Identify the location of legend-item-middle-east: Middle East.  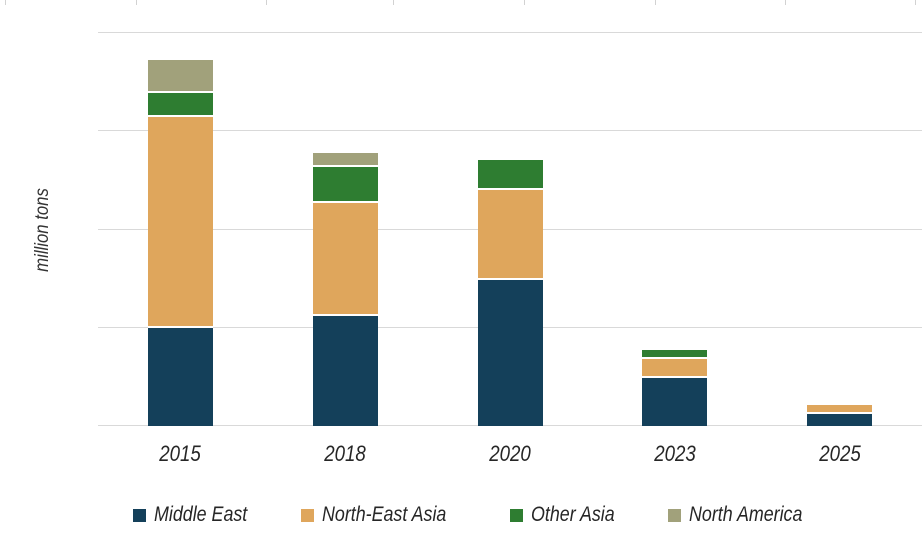
(198, 515).